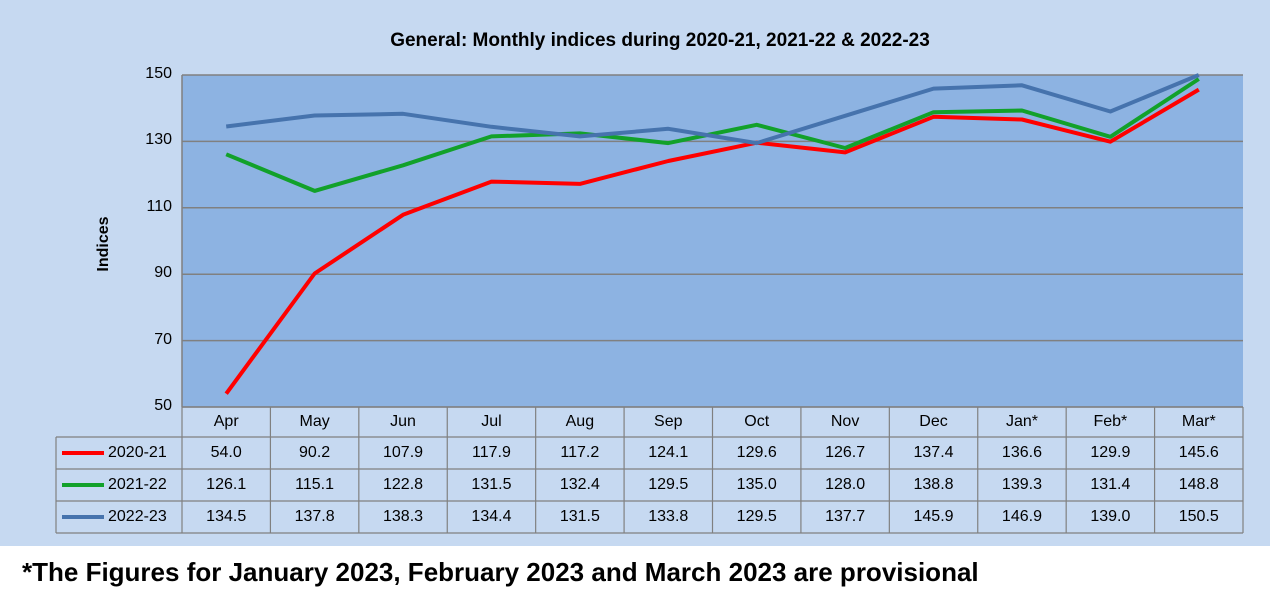 This screenshot has width=1285, height=615. What do you see at coordinates (163, 339) in the screenshot?
I see `y-tick-label: 70` at bounding box center [163, 339].